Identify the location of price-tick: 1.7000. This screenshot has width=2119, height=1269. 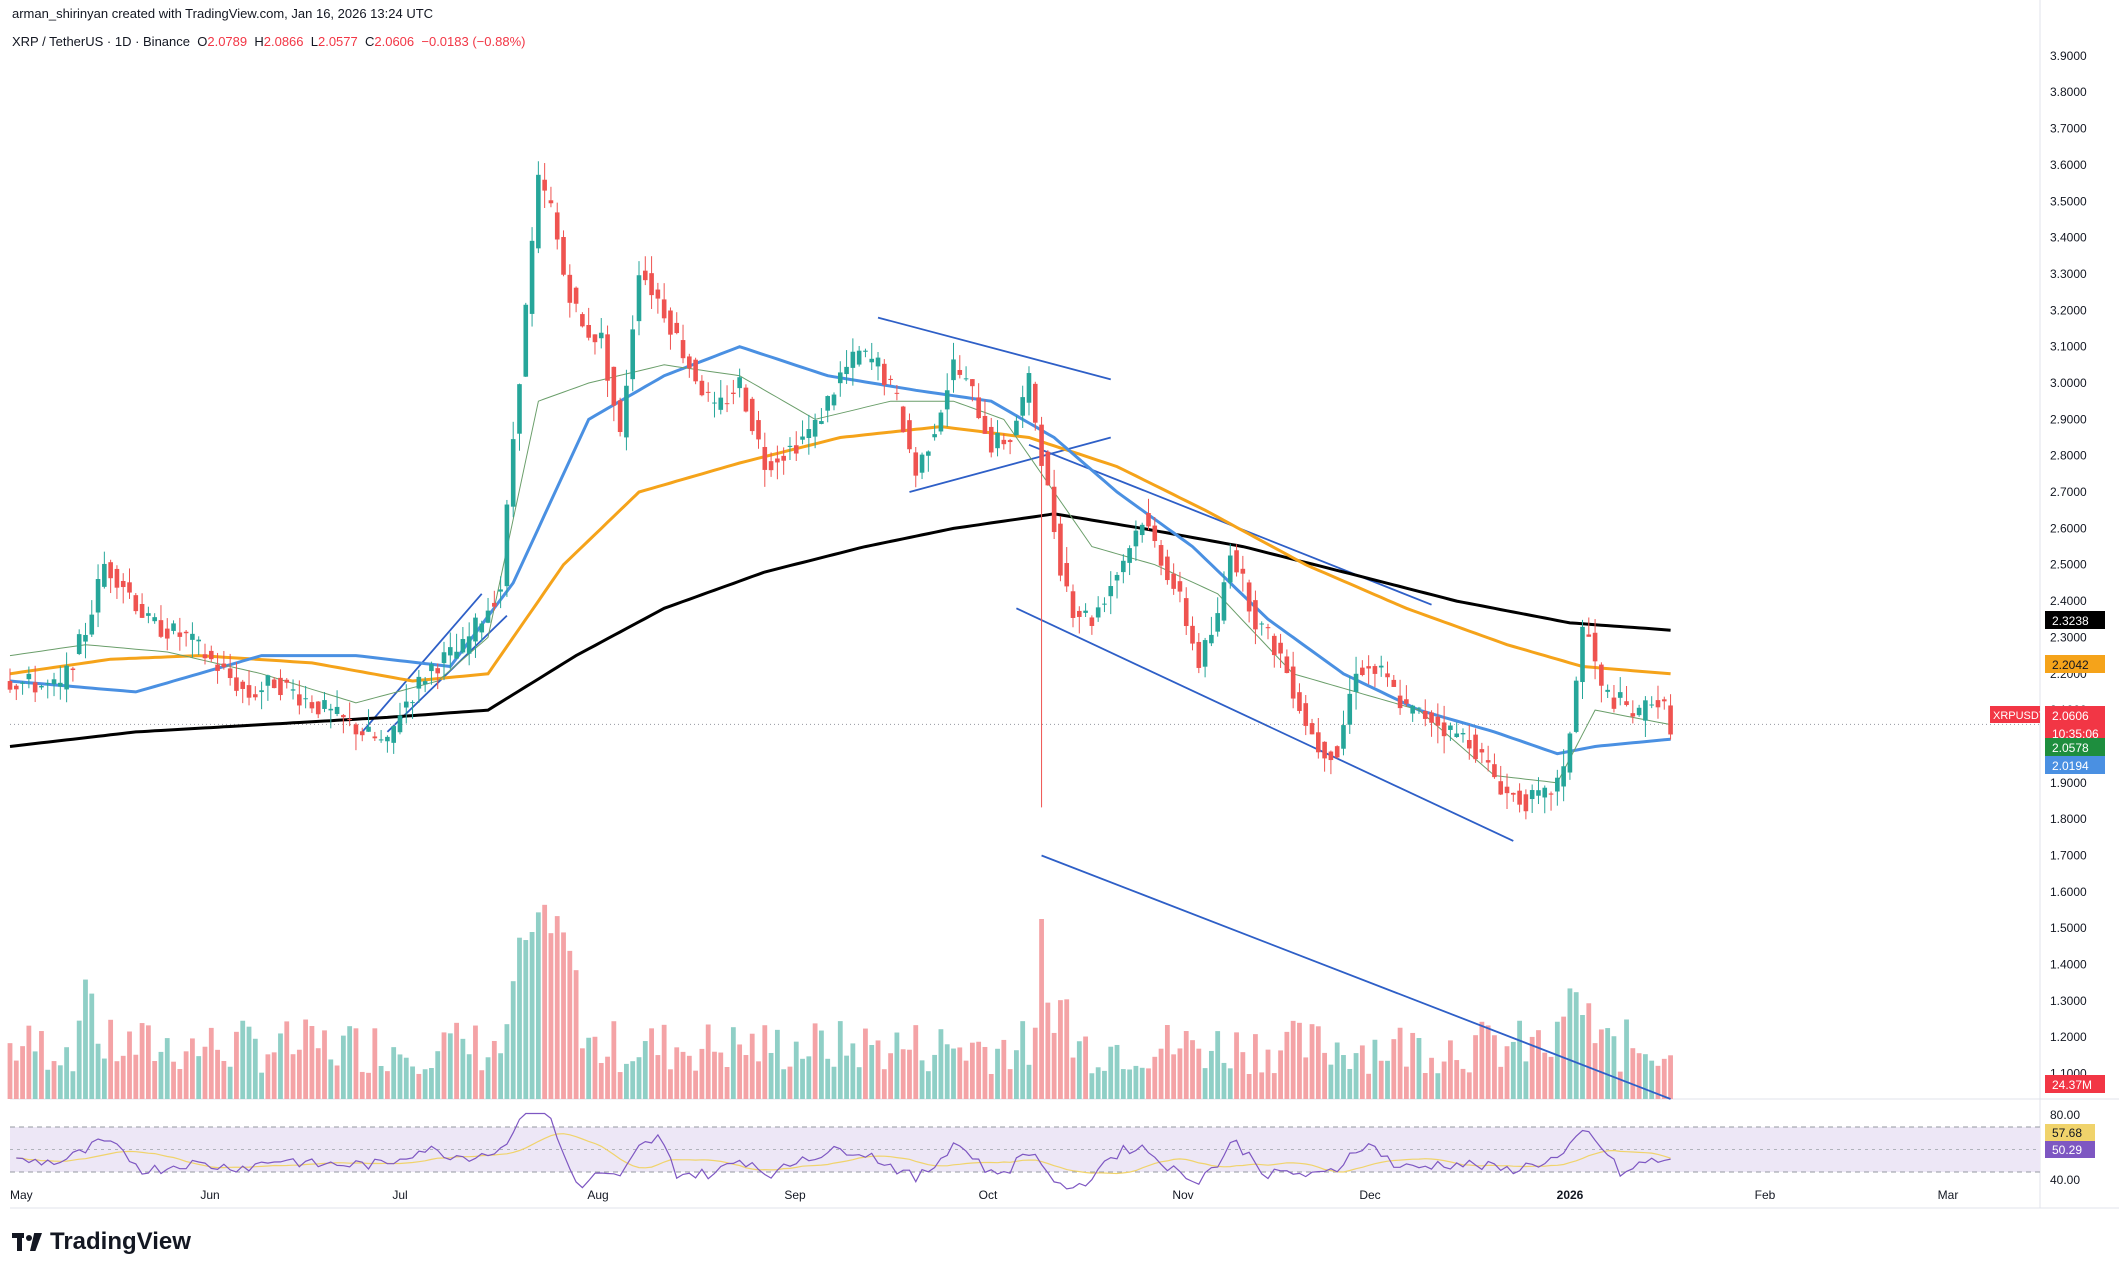
(2068, 855).